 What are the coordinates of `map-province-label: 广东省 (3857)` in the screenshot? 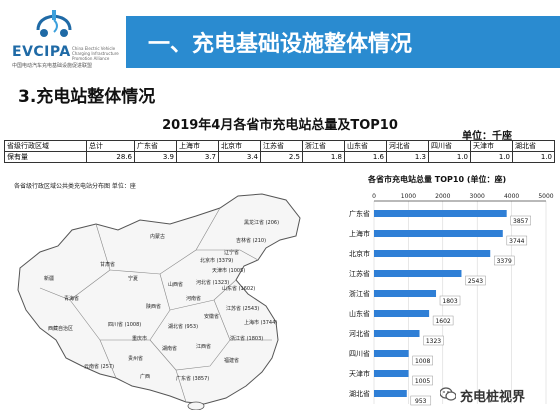 It's located at (192, 378).